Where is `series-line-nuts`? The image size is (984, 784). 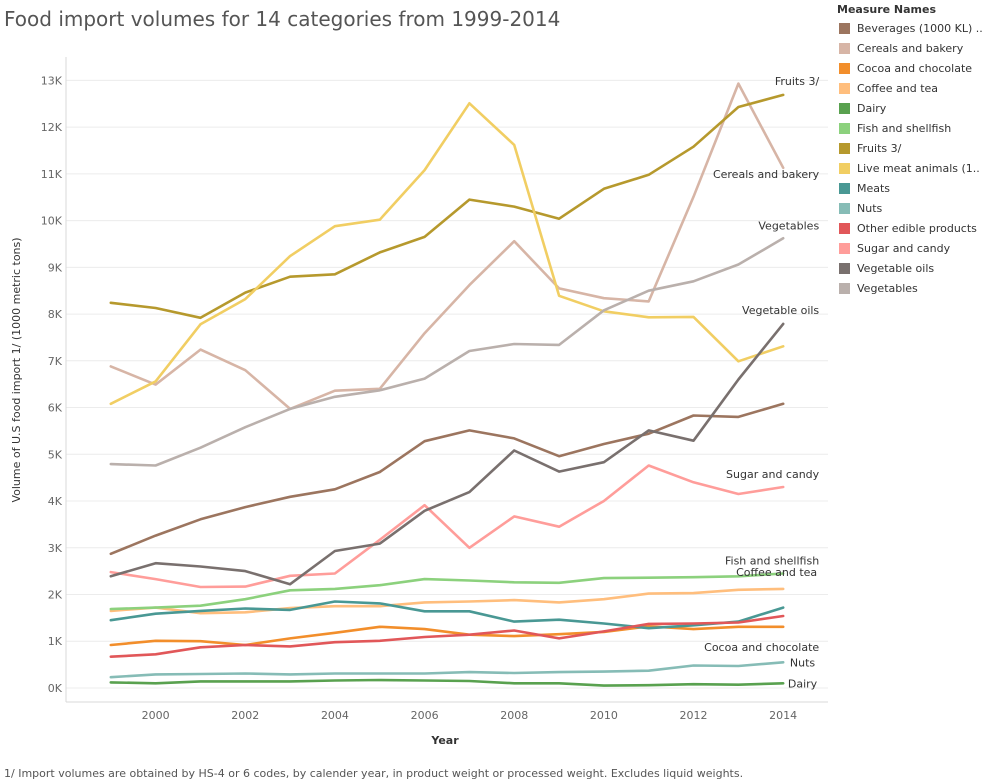 series-line-nuts is located at coordinates (447, 669).